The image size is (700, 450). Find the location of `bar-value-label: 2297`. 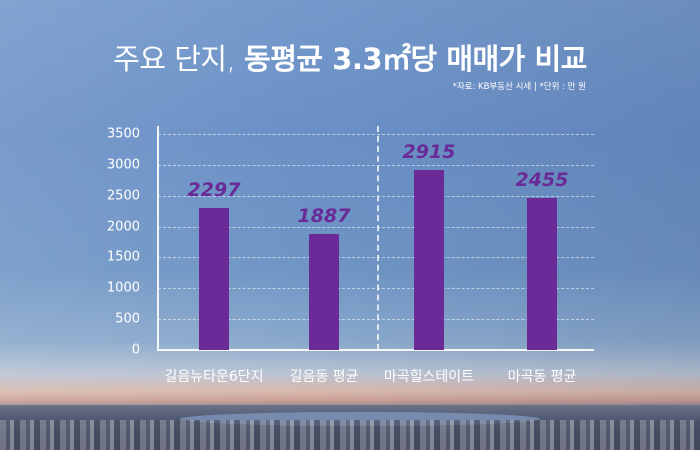

bar-value-label: 2297 is located at coordinates (214, 190).